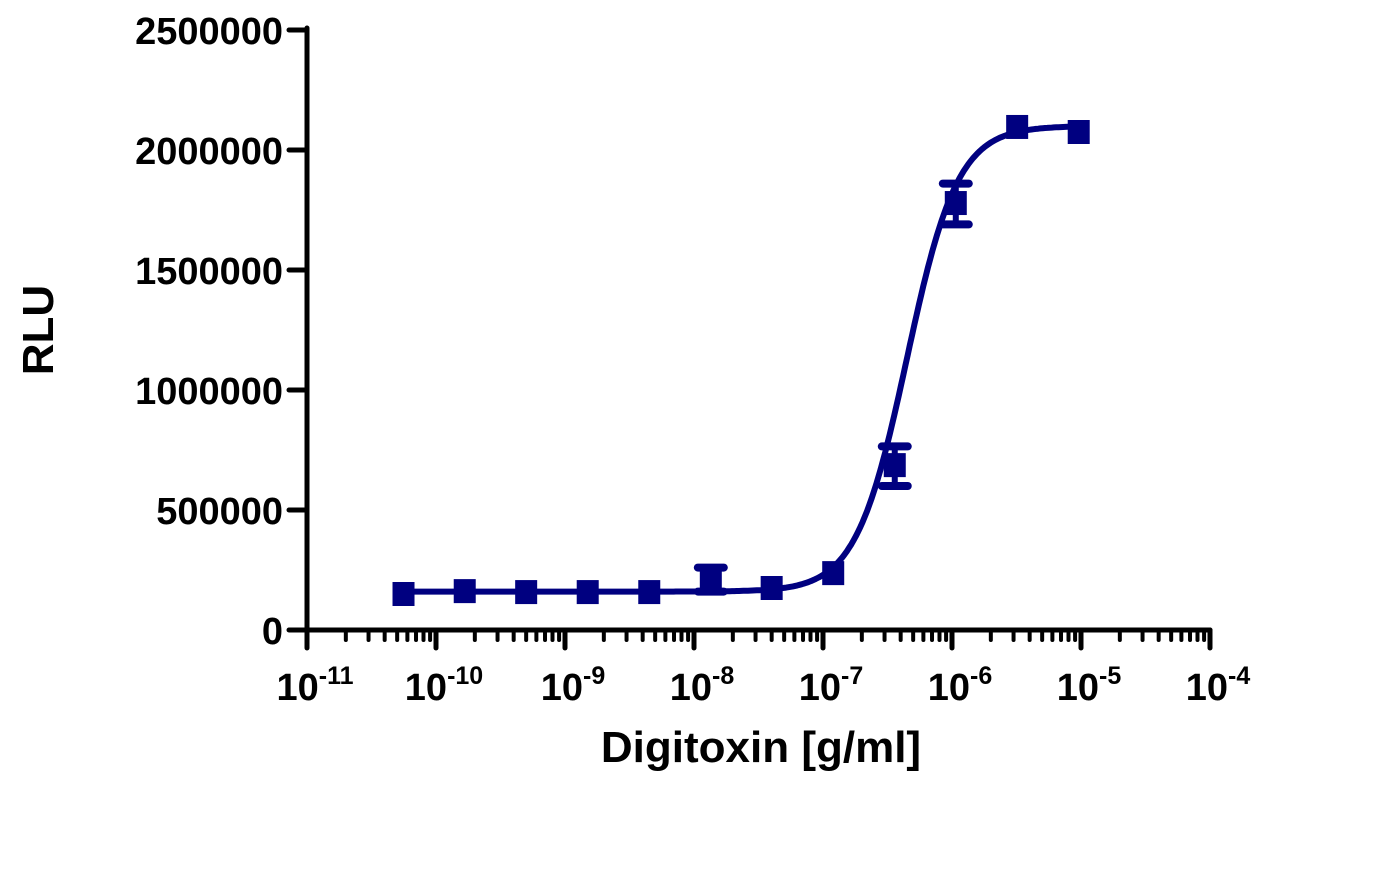 This screenshot has width=1383, height=870. Describe the element at coordinates (833, 387) in the screenshot. I see `error-bars` at that location.